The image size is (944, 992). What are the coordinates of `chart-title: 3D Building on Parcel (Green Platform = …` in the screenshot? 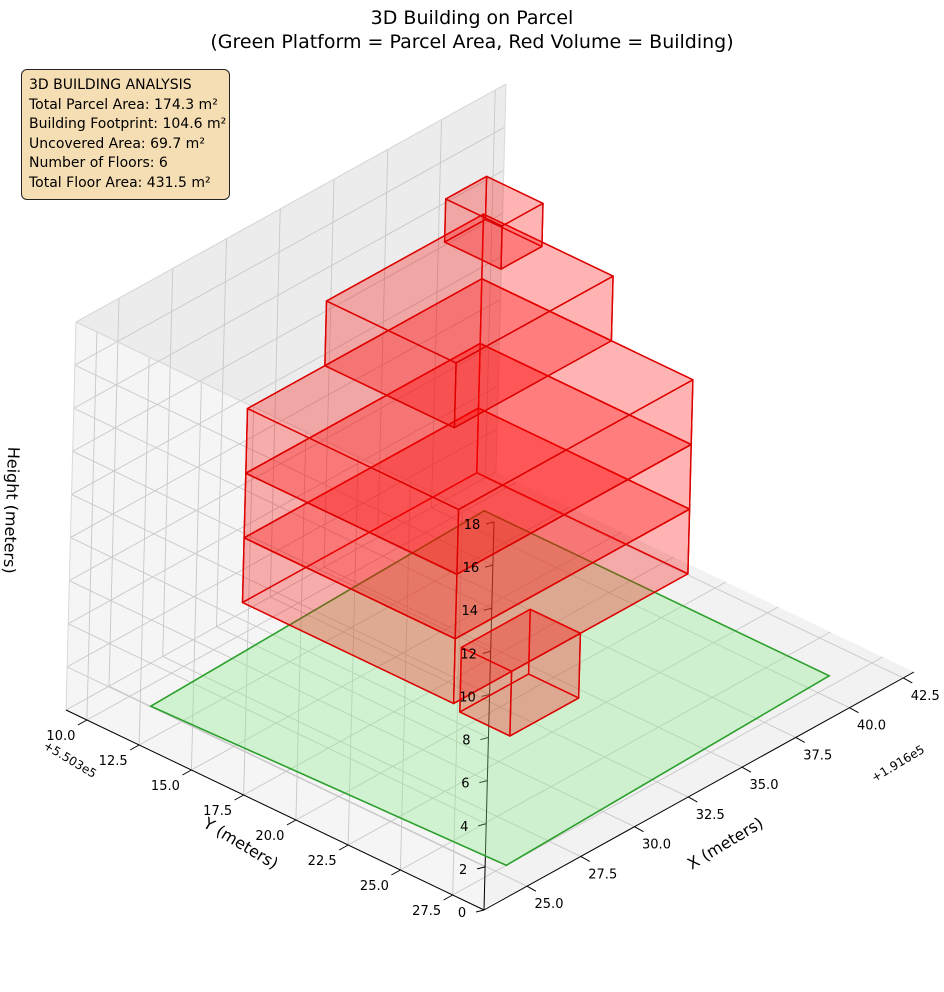 It's located at (472, 30).